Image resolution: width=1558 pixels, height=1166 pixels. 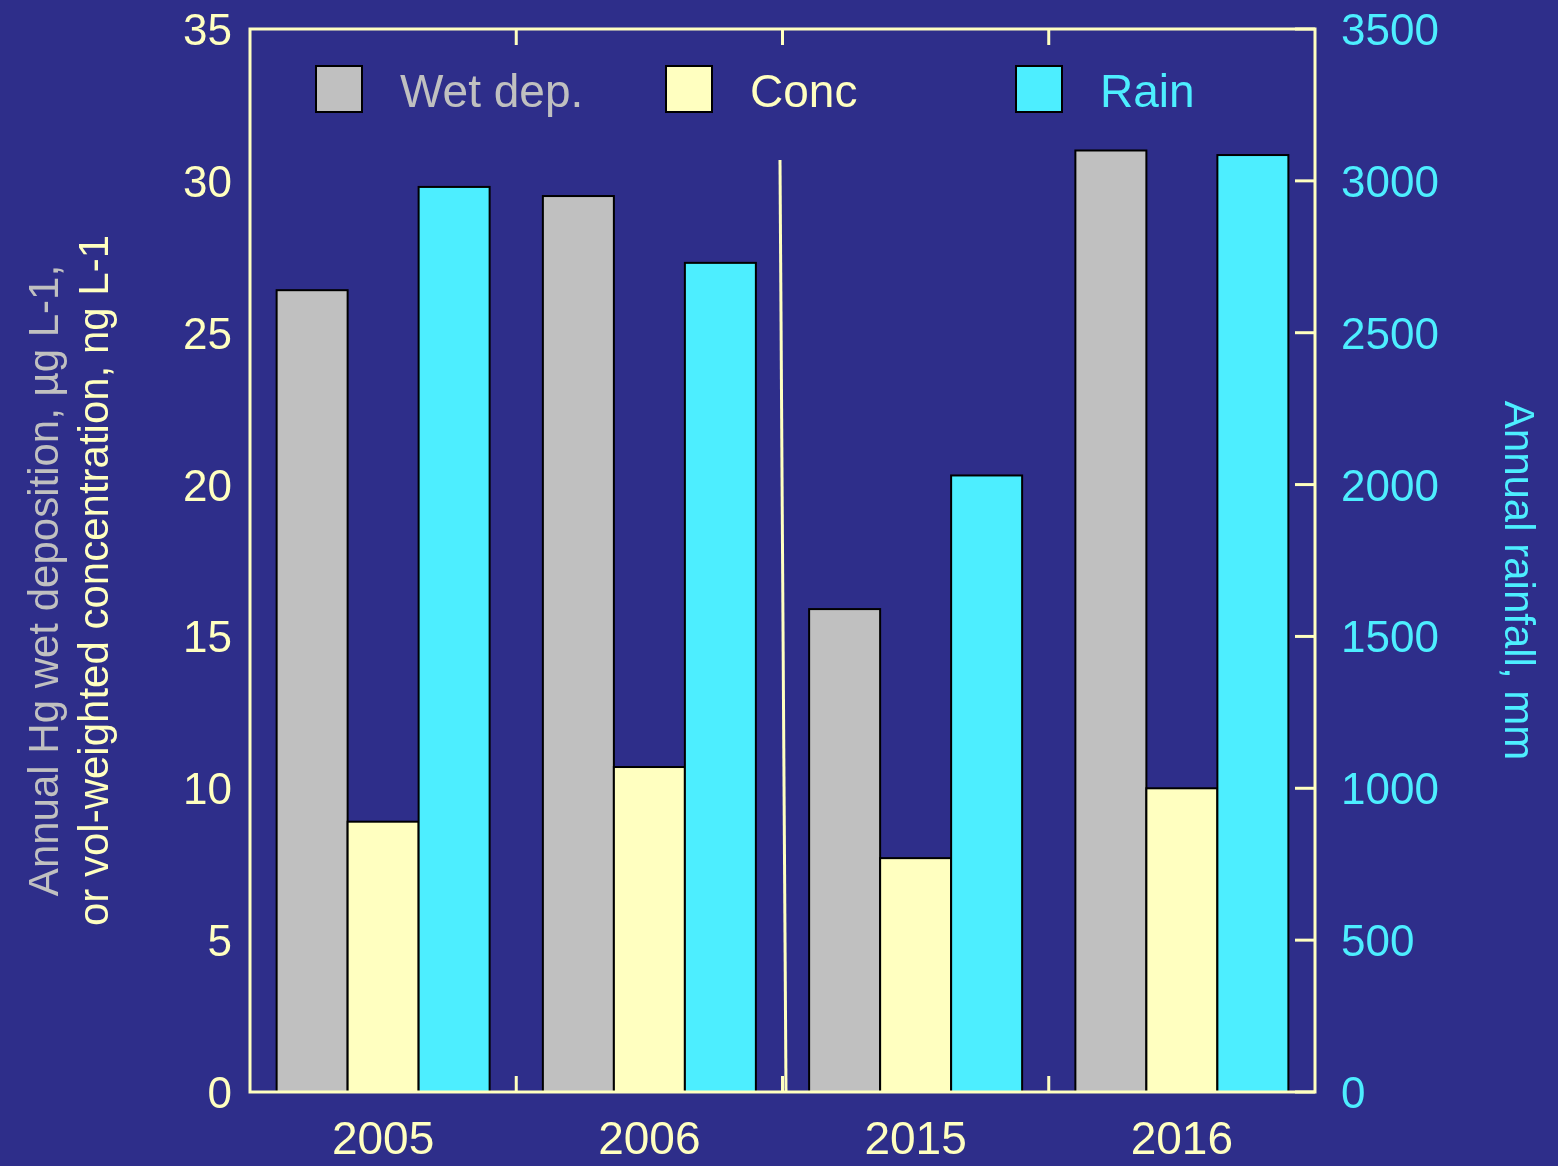 What do you see at coordinates (207, 29) in the screenshot?
I see `y-tick-label: 35` at bounding box center [207, 29].